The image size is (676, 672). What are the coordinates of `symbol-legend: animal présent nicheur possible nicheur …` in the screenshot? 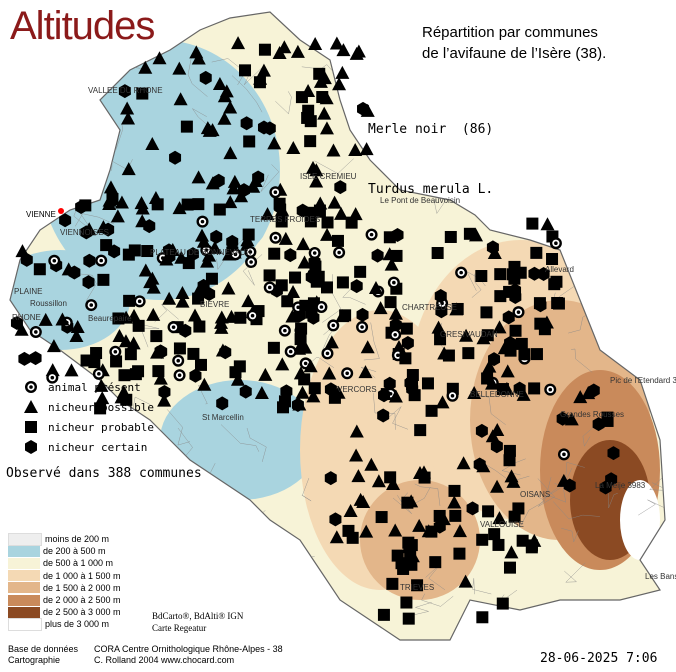 It's located at (88, 417).